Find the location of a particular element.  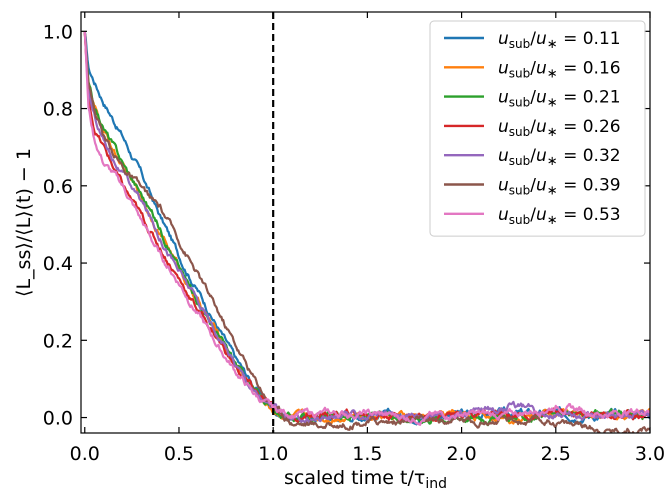

y-tick-label: 0.0 is located at coordinates (58, 419).